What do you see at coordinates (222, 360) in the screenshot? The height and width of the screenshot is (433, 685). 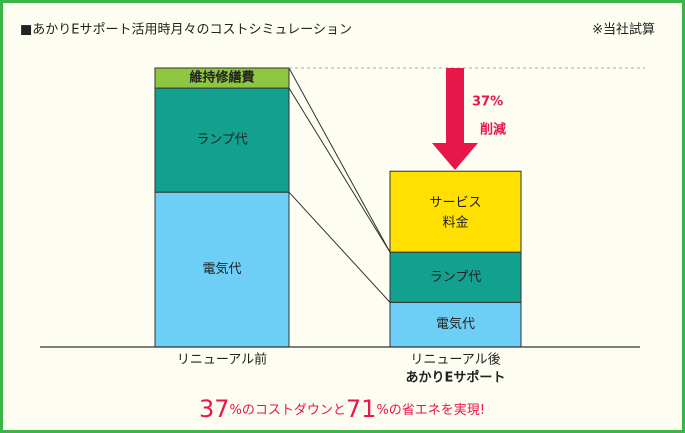 I see `x-tick-label: リニューアル前` at bounding box center [222, 360].